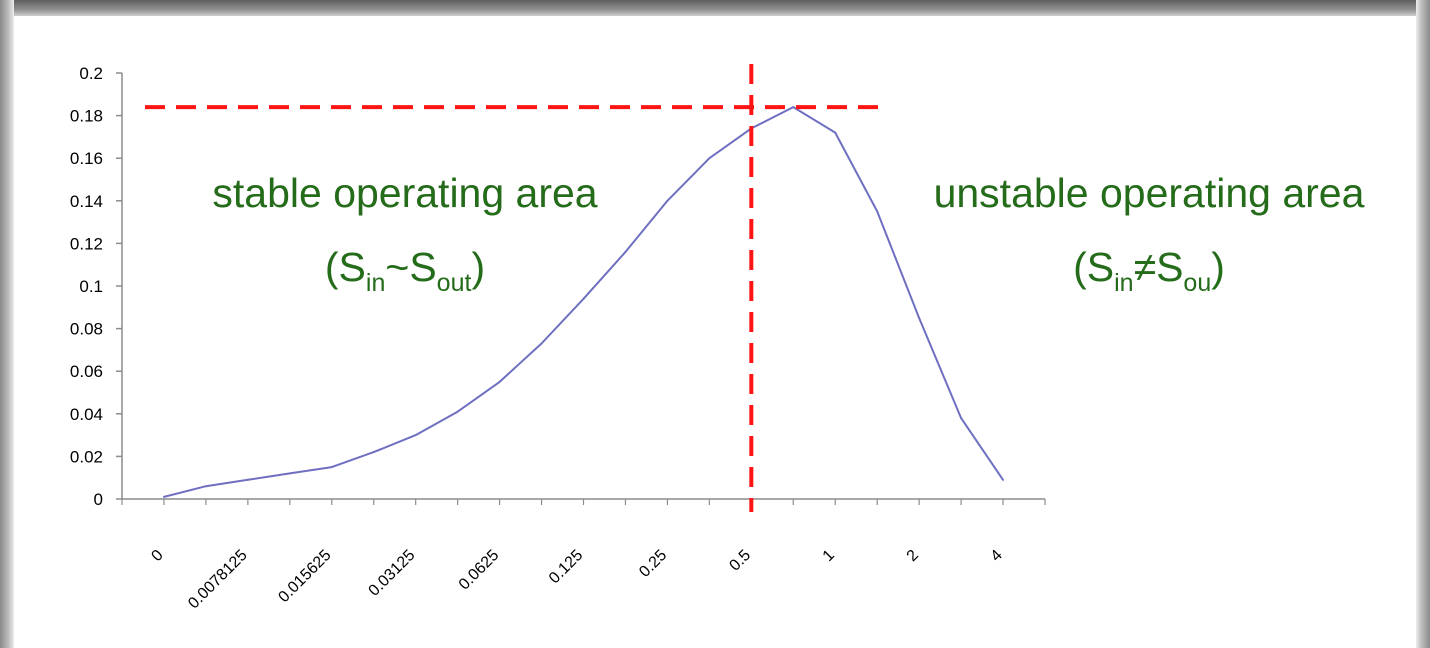 Image resolution: width=1430 pixels, height=648 pixels. Describe the element at coordinates (740, 561) in the screenshot. I see `x-tick-label: 0.5` at that location.